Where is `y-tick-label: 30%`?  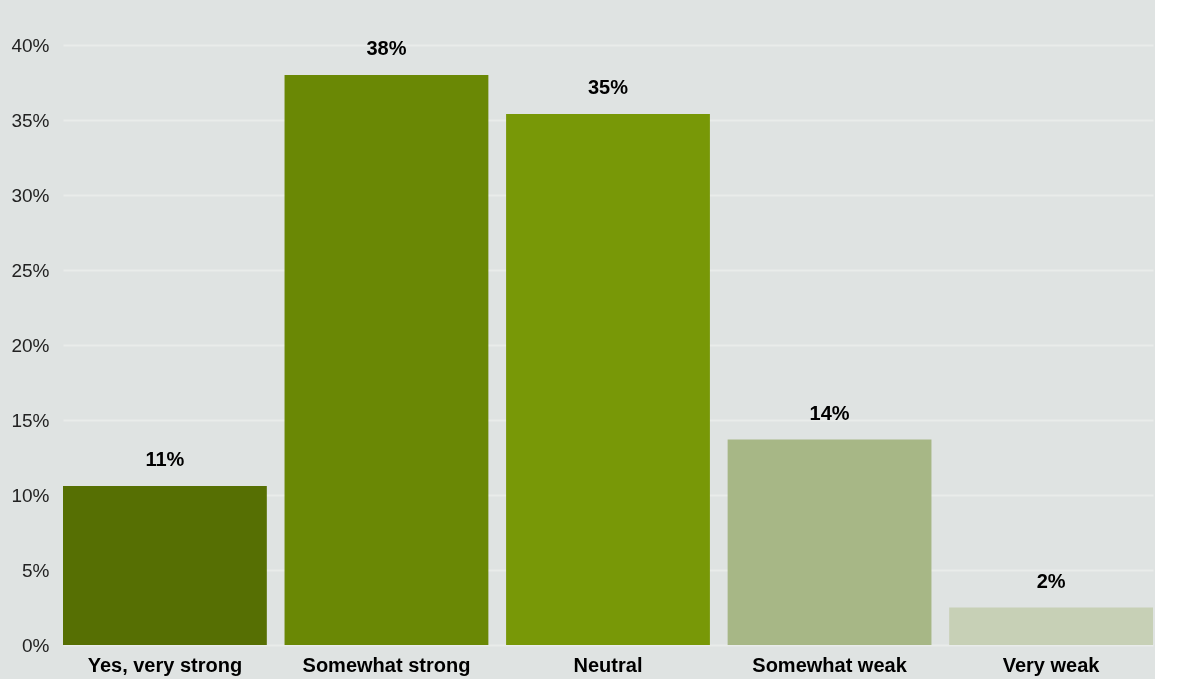
y-tick-label: 30% is located at coordinates (30, 195).